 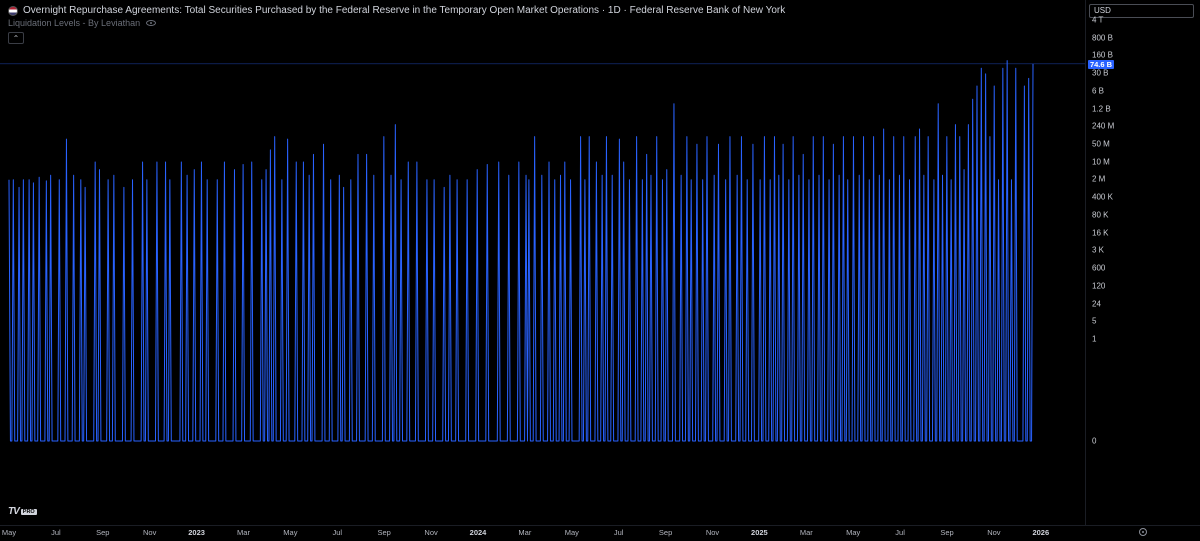 I want to click on price-tick: 0, so click(x=1094, y=441).